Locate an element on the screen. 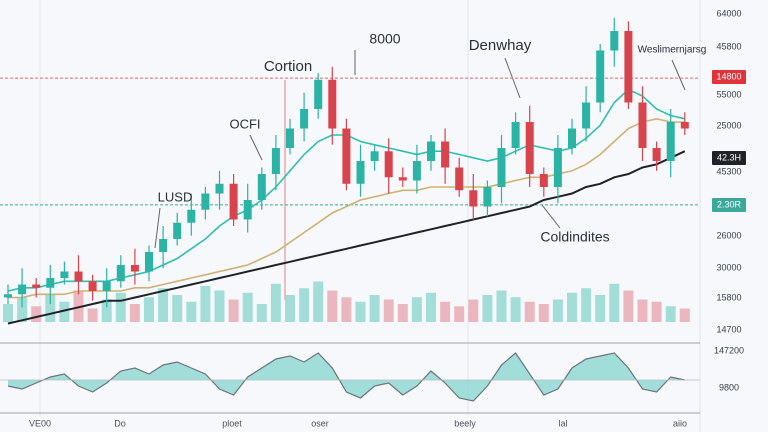 Image resolution: width=768 pixels, height=432 pixels. price-label: 2.30R is located at coordinates (729, 204).